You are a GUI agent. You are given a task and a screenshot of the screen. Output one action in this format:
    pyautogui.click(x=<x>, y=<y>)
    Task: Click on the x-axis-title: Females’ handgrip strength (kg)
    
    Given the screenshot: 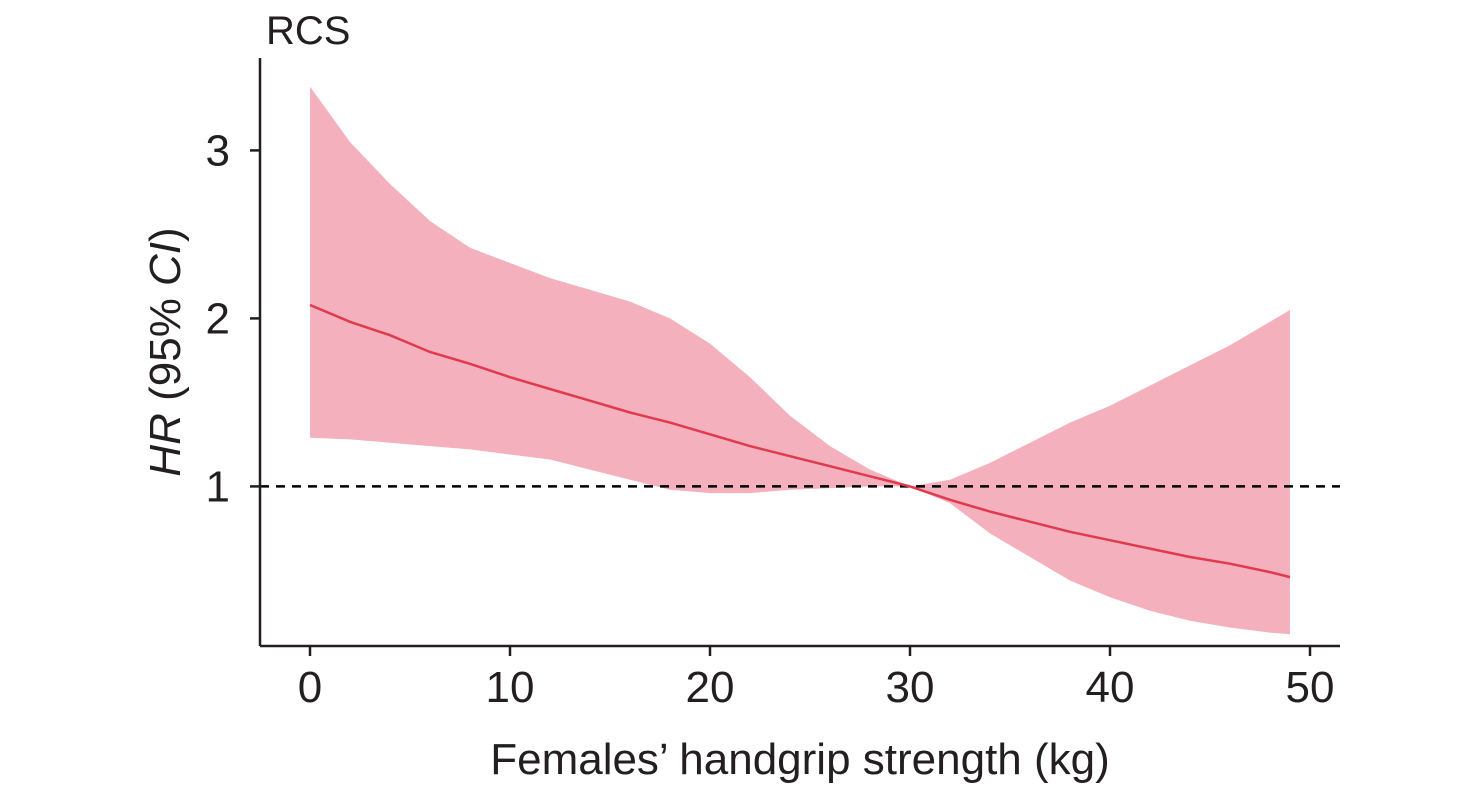 What is the action you would take?
    pyautogui.click(x=800, y=759)
    